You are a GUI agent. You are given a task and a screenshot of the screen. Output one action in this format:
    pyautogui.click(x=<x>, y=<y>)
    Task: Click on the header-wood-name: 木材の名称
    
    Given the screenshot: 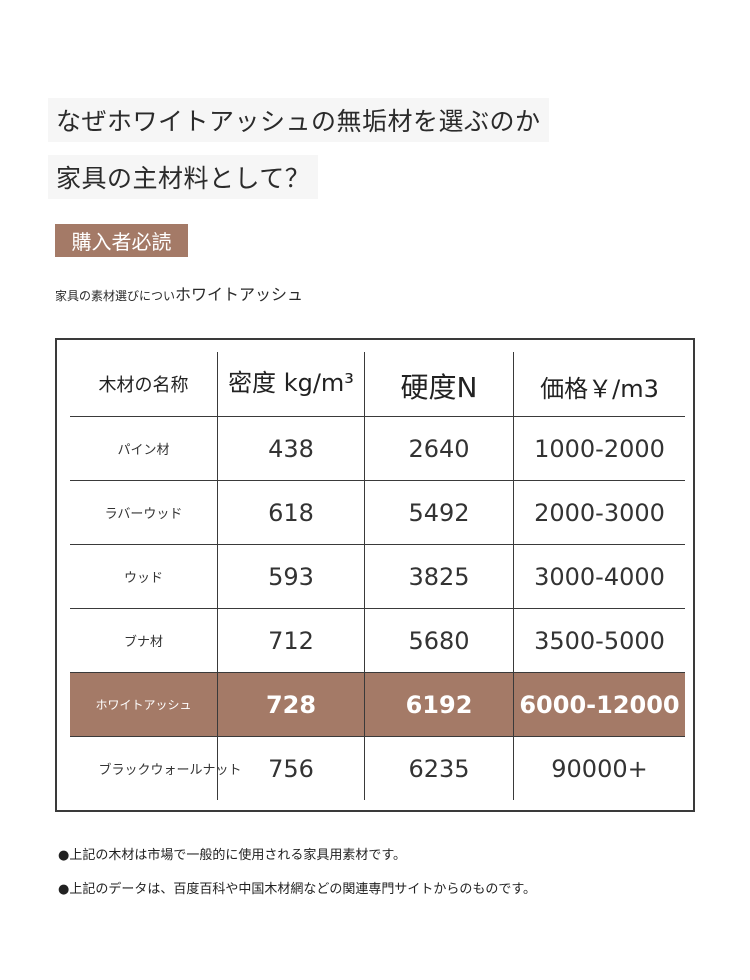 What is the action you would take?
    pyautogui.click(x=143, y=385)
    